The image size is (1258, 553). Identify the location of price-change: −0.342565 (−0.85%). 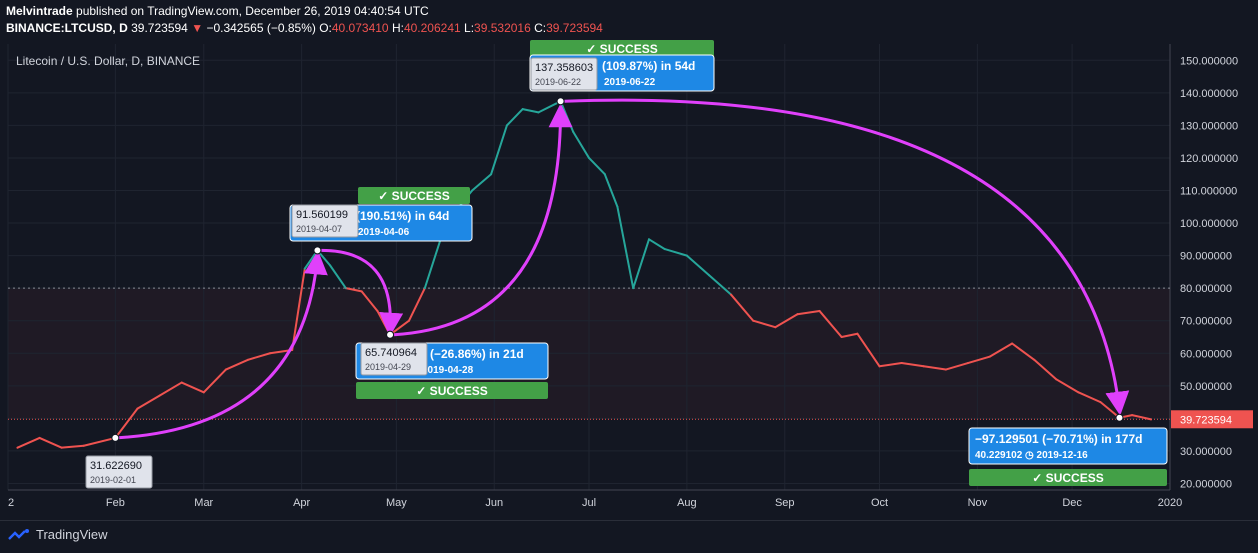
(261, 28).